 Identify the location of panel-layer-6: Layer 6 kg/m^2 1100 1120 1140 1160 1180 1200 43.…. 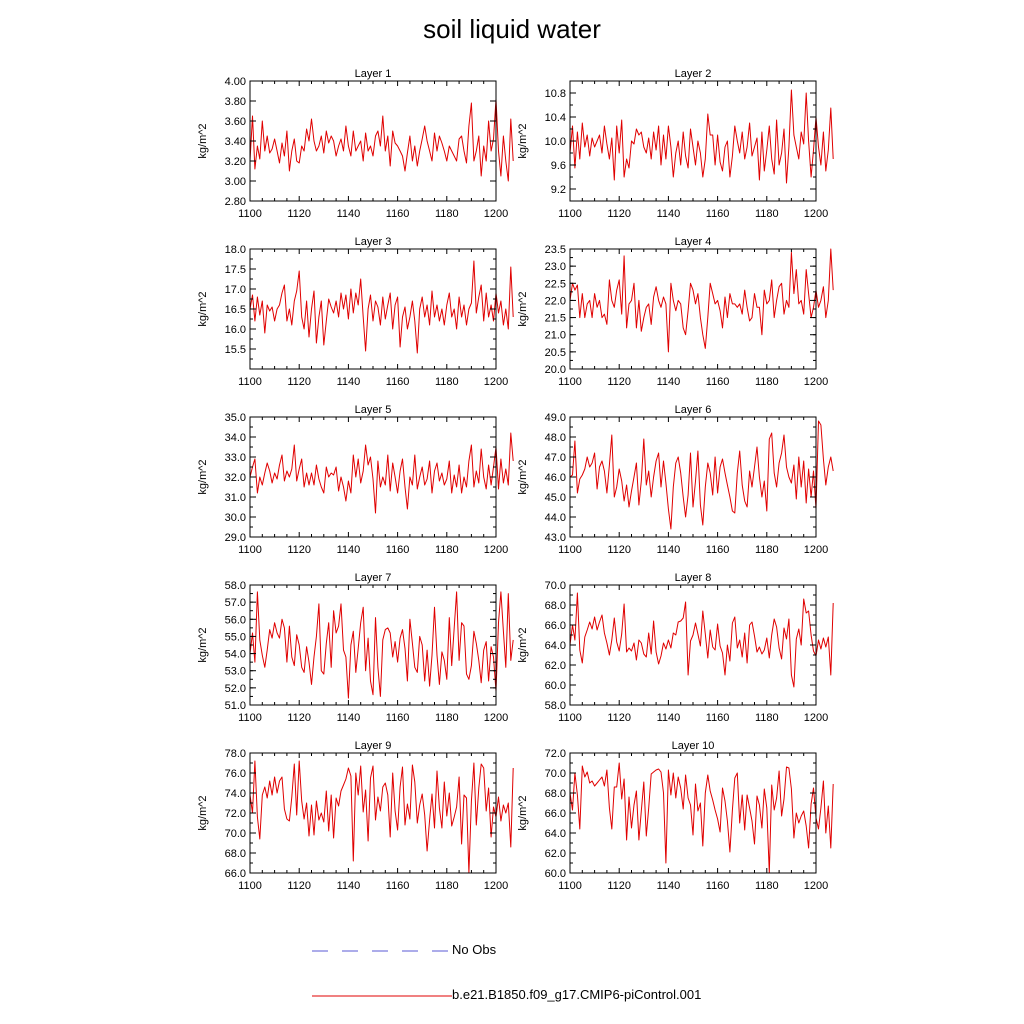
(675, 480).